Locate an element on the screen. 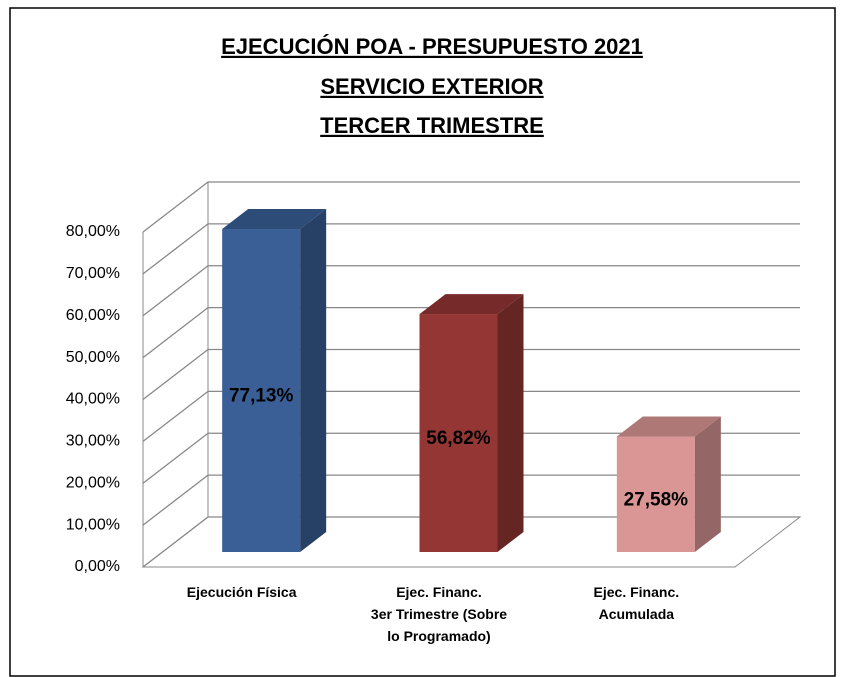 The image size is (841, 677). y-tick-label: 30,00% is located at coordinates (93, 441).